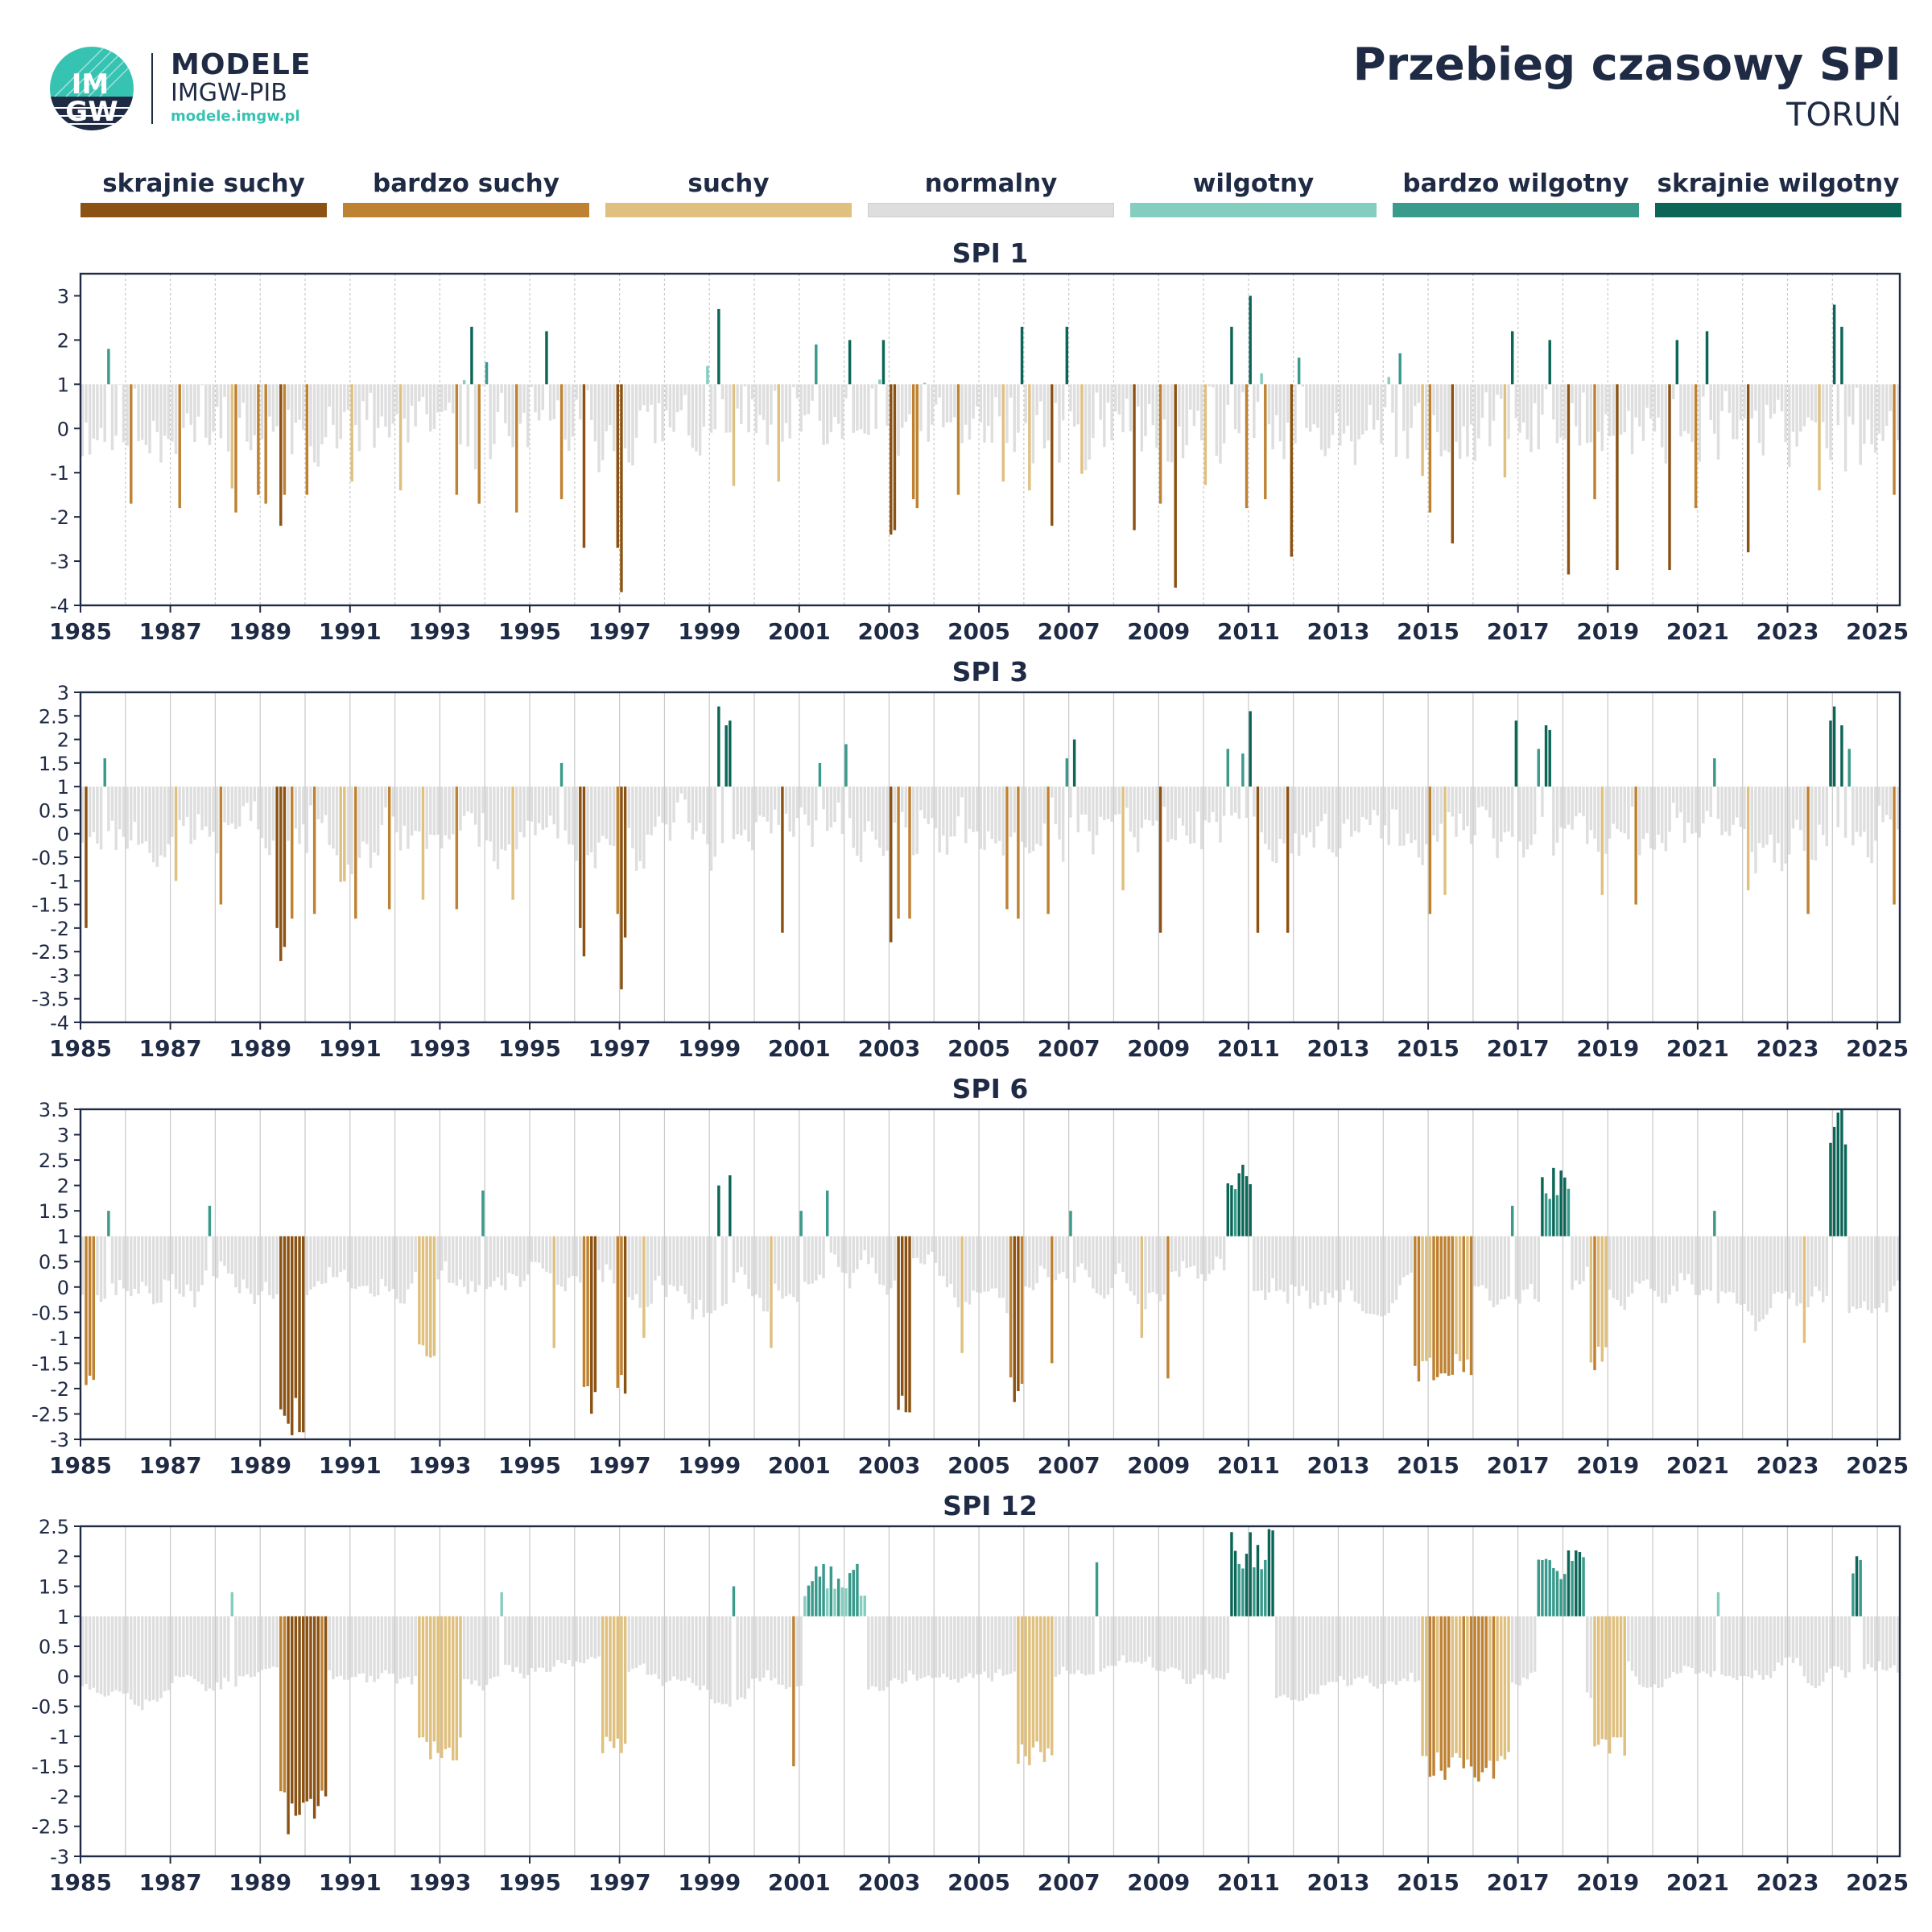 The height and width of the screenshot is (1932, 1932). I want to click on x-tick-label: 2021, so click(1697, 1882).